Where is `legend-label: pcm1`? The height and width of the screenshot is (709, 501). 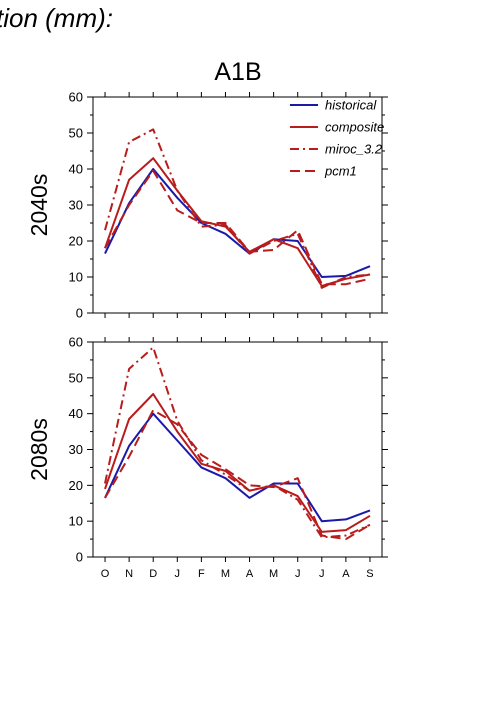
legend-label: pcm1 is located at coordinates (340, 171).